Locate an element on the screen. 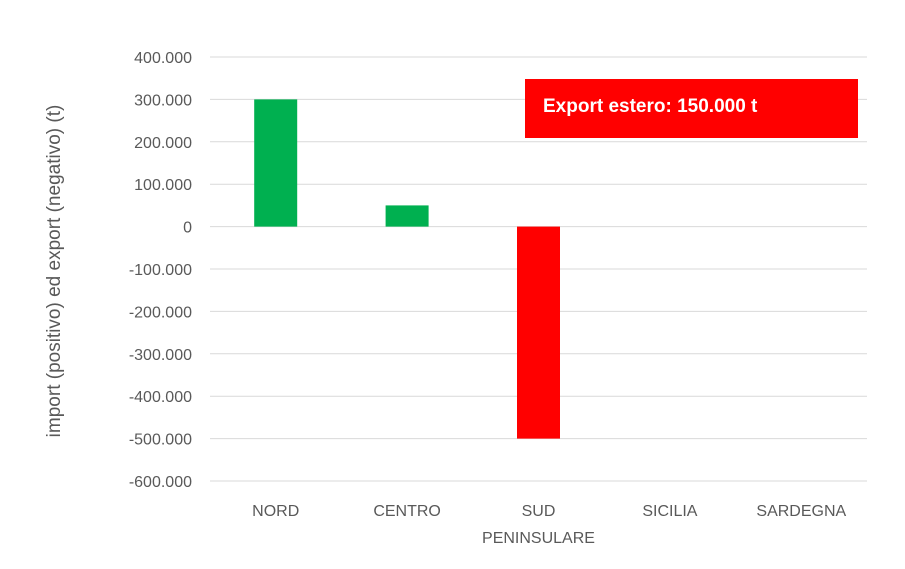 Image resolution: width=905 pixels, height=569 pixels. y-tick-label: 300.000 is located at coordinates (163, 100).